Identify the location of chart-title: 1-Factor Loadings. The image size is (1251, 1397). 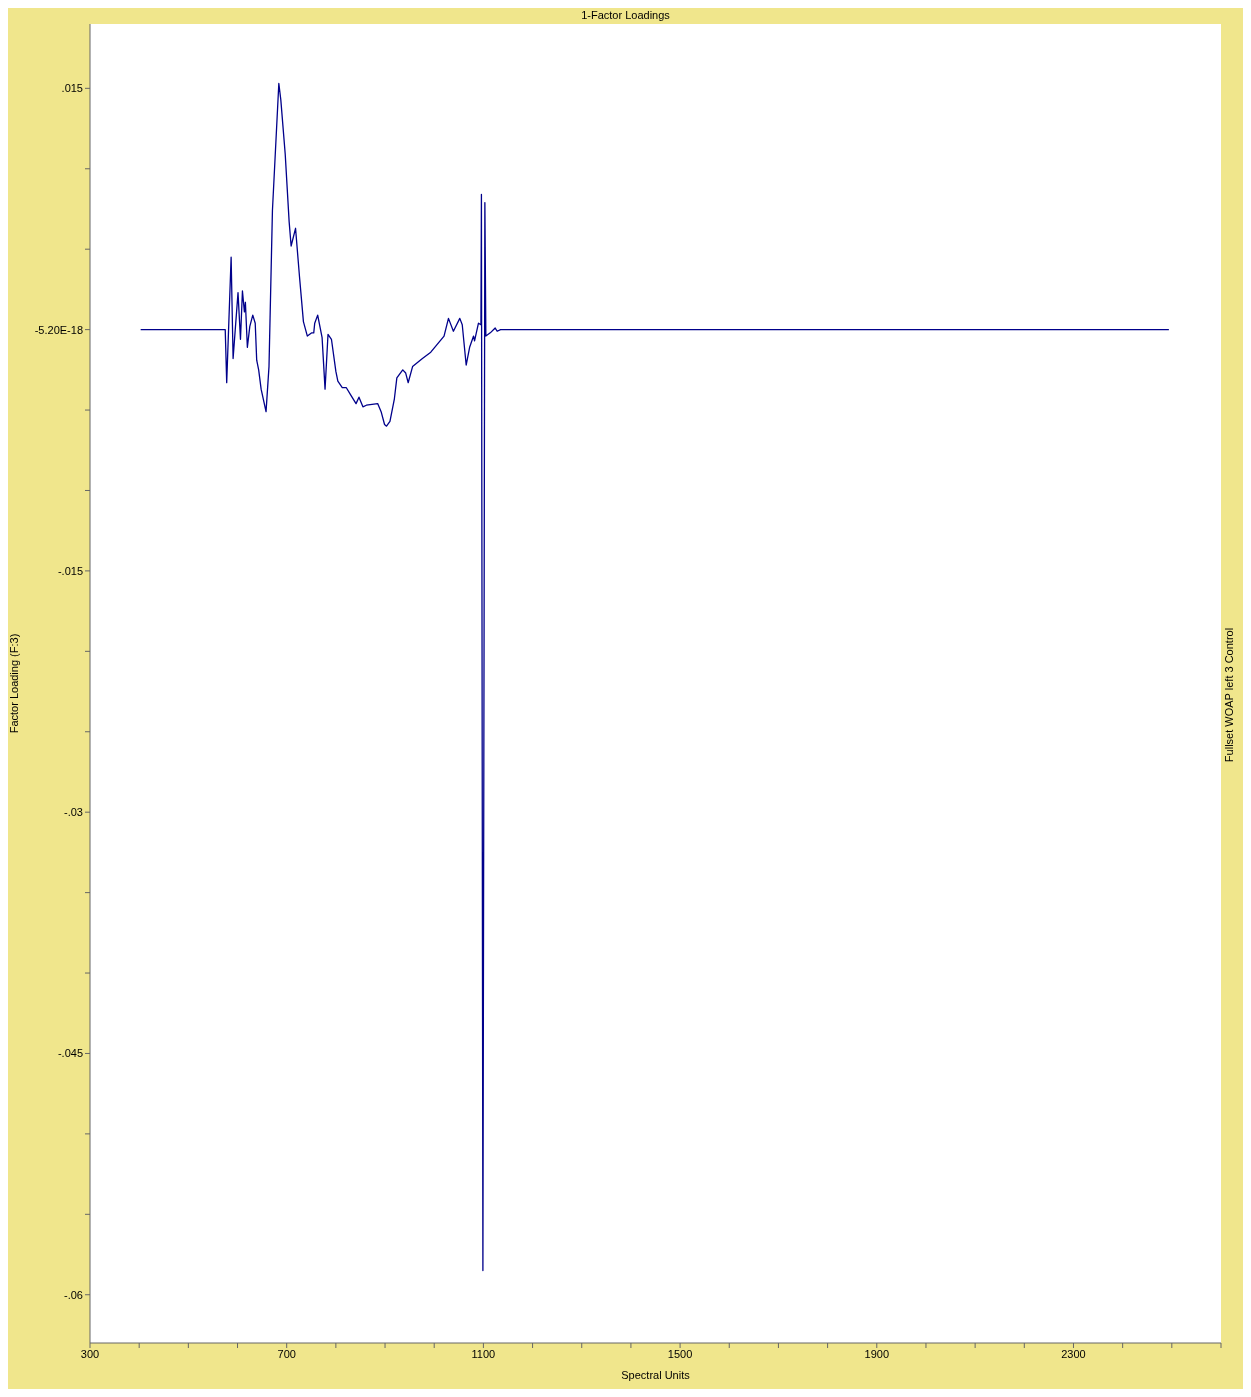
(625, 15).